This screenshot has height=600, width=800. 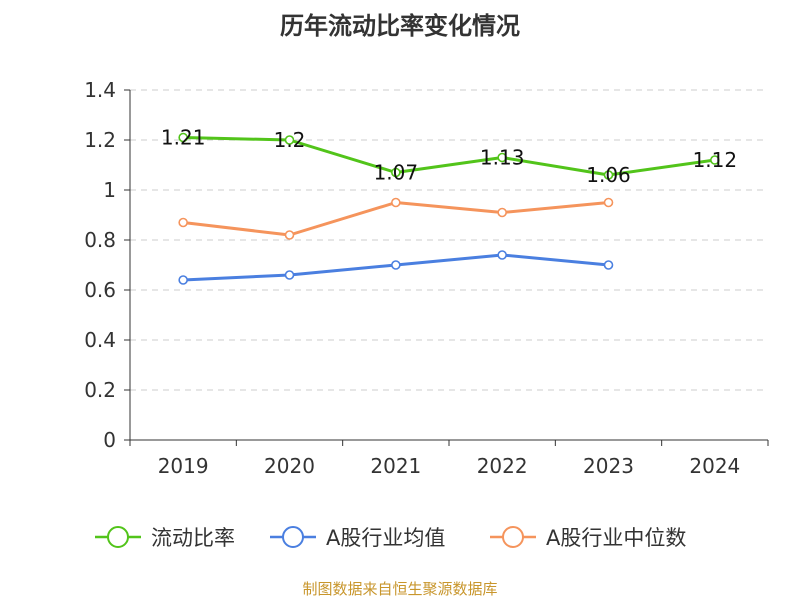 What do you see at coordinates (608, 466) in the screenshot?
I see `x-tick-label: 2023` at bounding box center [608, 466].